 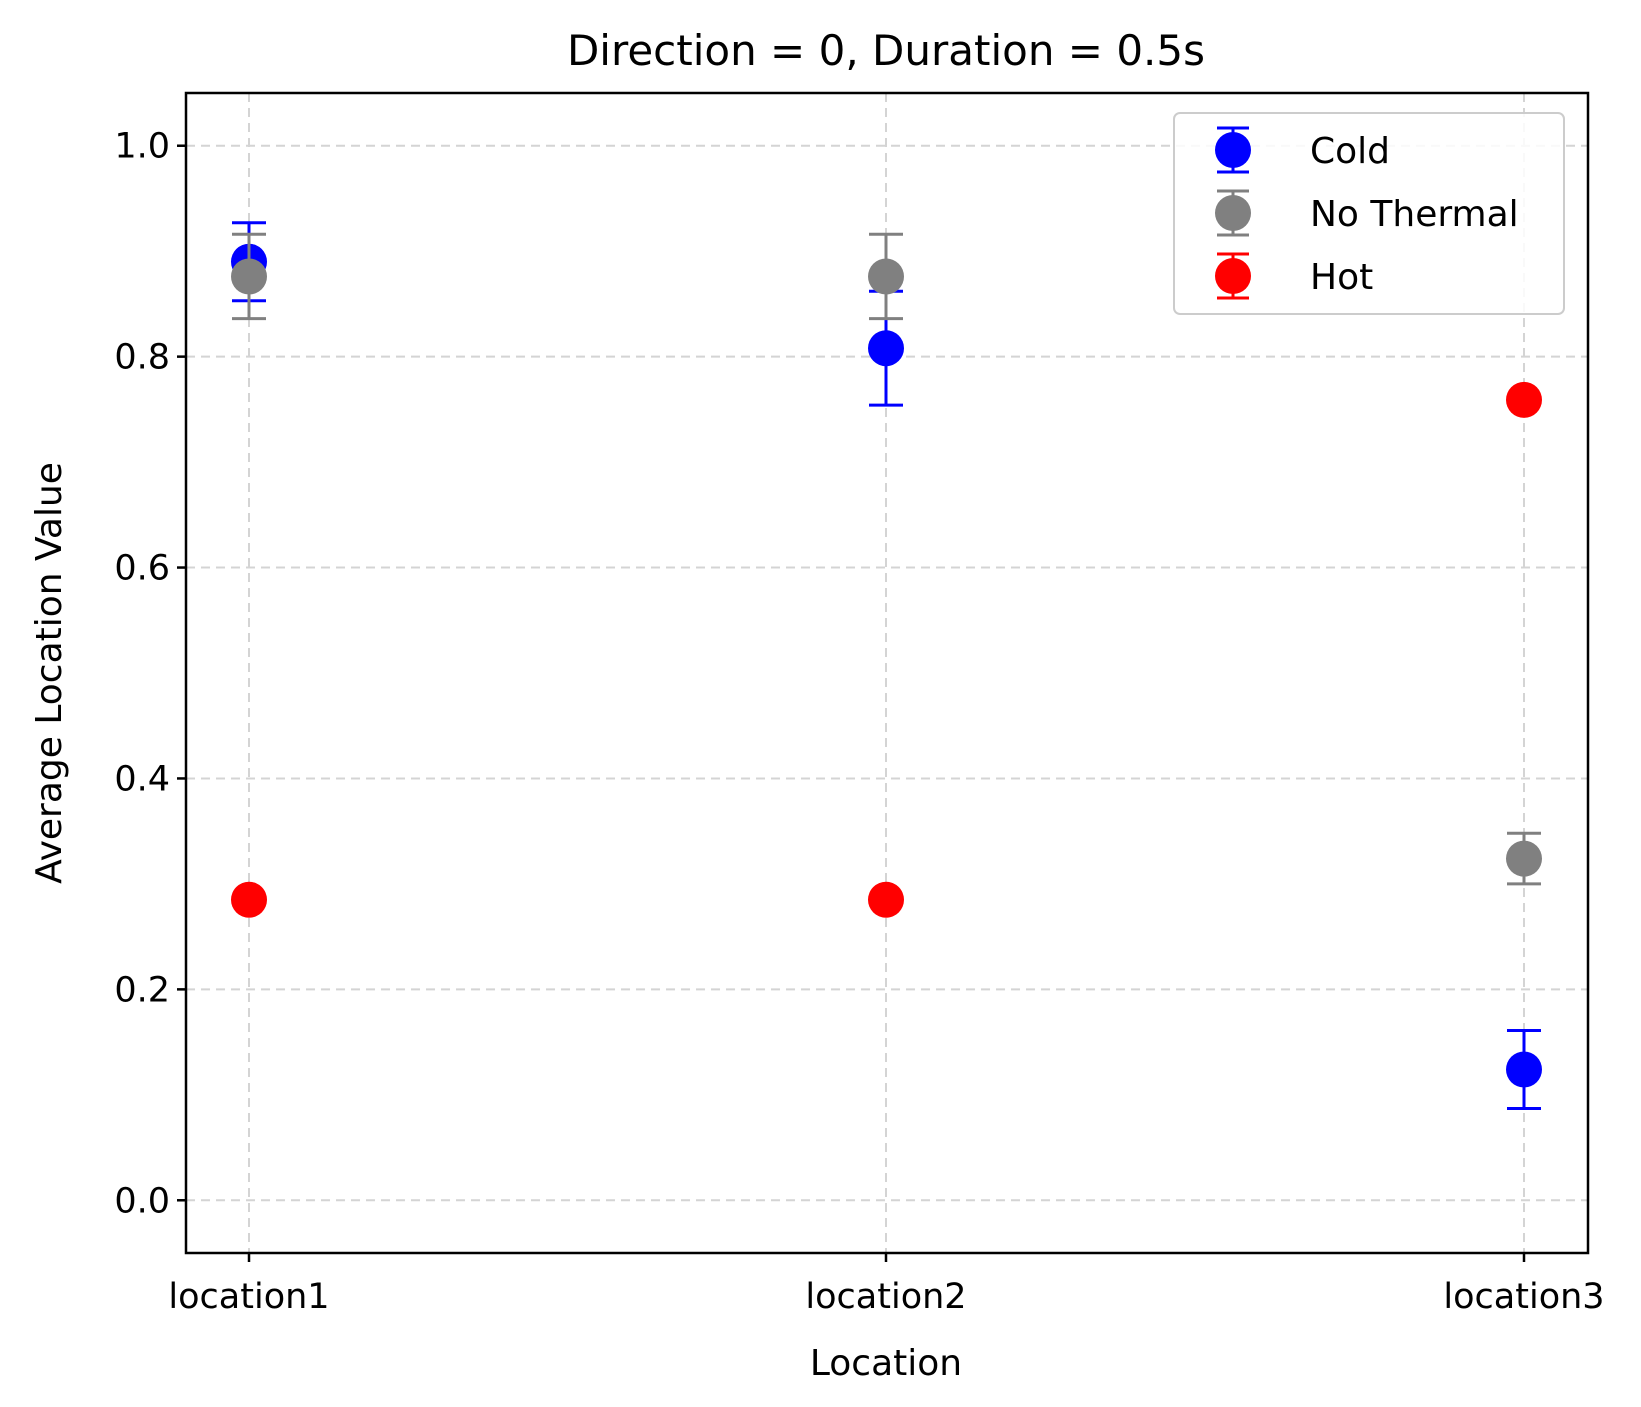 What do you see at coordinates (1350, 151) in the screenshot?
I see `legend-label: Cold` at bounding box center [1350, 151].